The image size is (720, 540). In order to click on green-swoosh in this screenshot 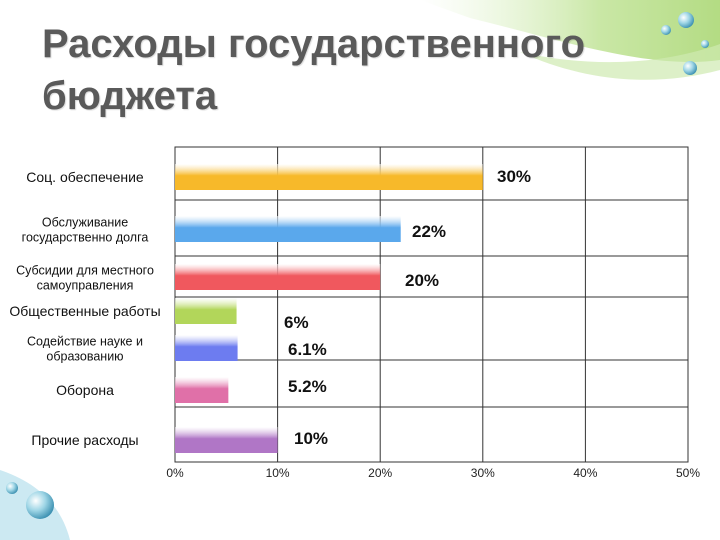, I will do `click(570, 31)`.